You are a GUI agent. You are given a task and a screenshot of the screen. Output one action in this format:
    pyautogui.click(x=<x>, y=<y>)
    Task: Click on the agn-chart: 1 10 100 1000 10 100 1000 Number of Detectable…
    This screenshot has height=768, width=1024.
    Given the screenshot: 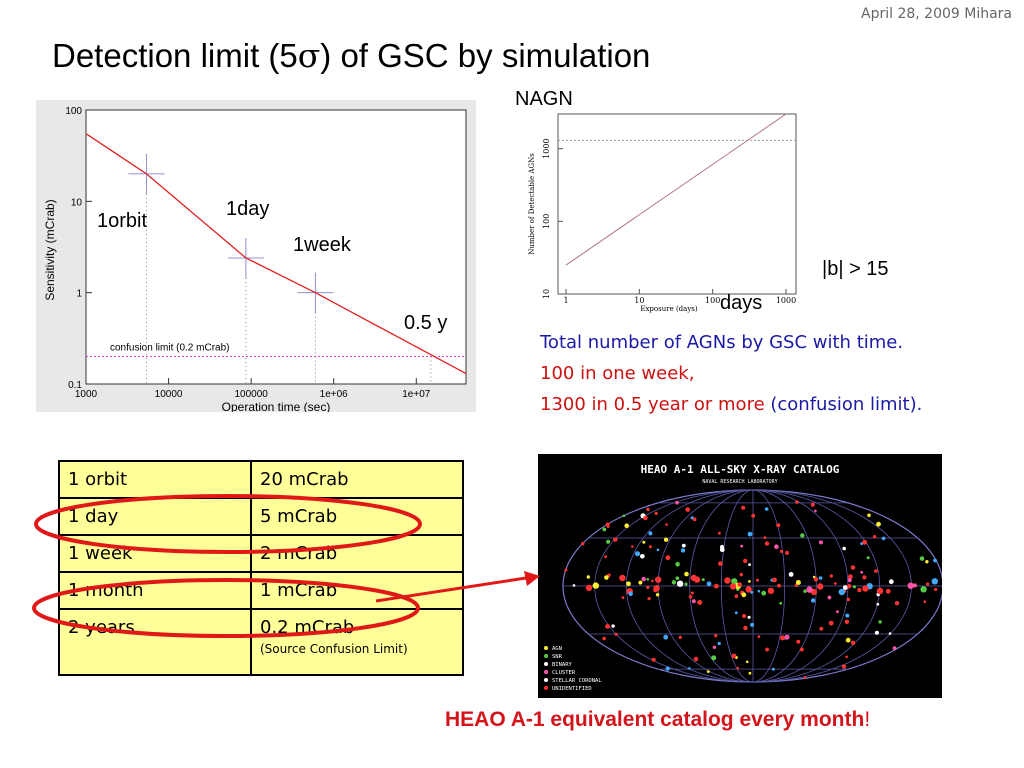 What is the action you would take?
    pyautogui.click(x=662, y=213)
    